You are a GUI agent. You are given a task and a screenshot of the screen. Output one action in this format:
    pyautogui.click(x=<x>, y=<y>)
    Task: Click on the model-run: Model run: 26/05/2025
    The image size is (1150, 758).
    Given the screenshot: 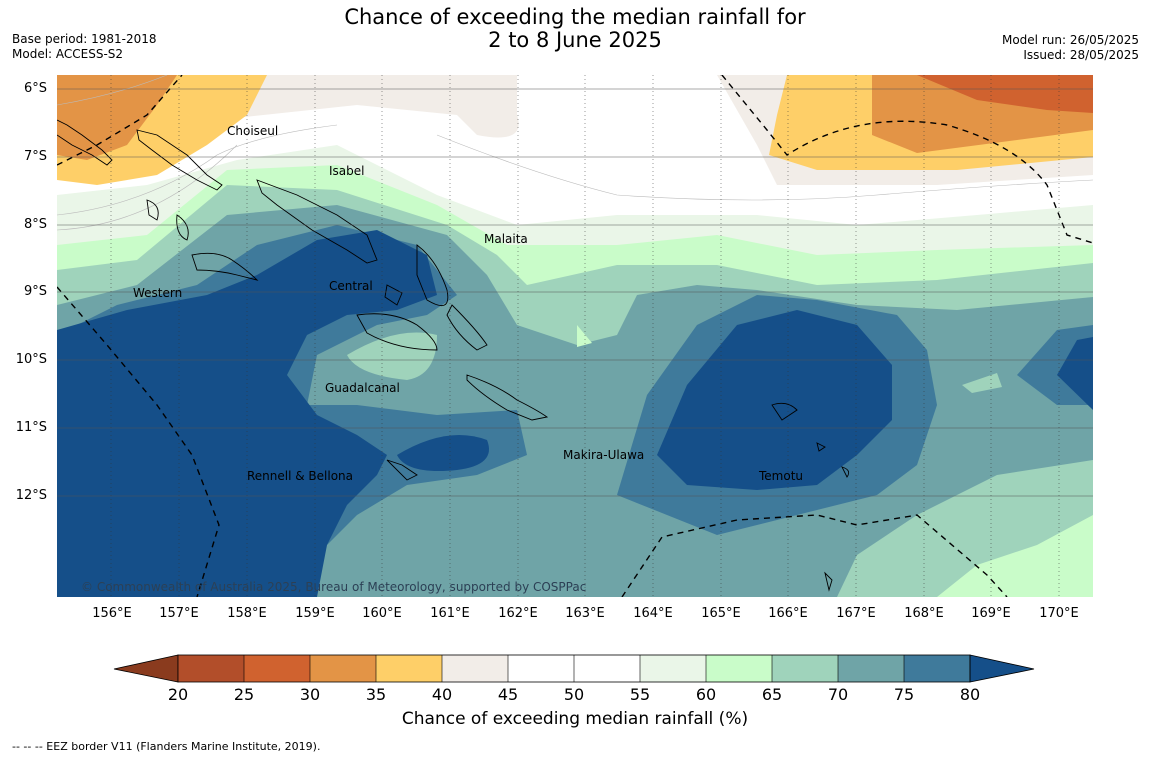 What is the action you would take?
    pyautogui.click(x=1070, y=40)
    